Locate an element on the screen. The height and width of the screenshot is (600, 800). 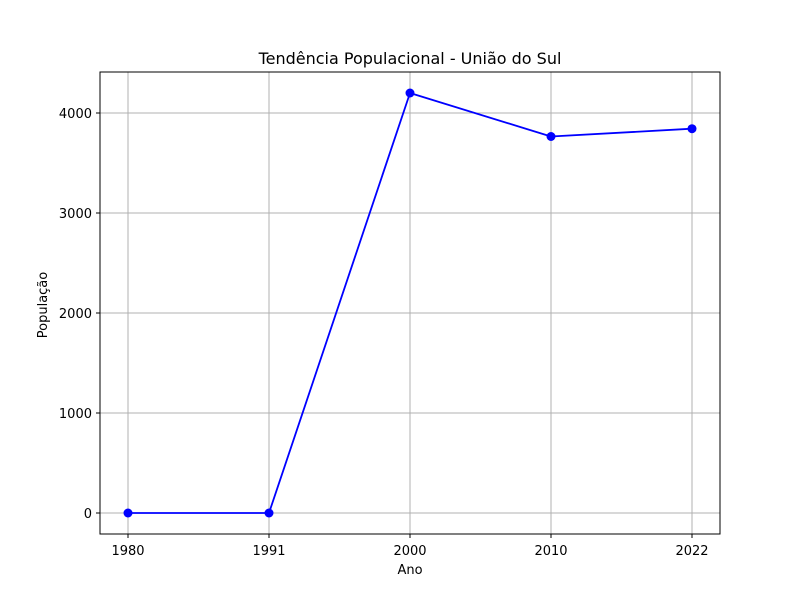
x-tick-label: 2010 is located at coordinates (550, 551).